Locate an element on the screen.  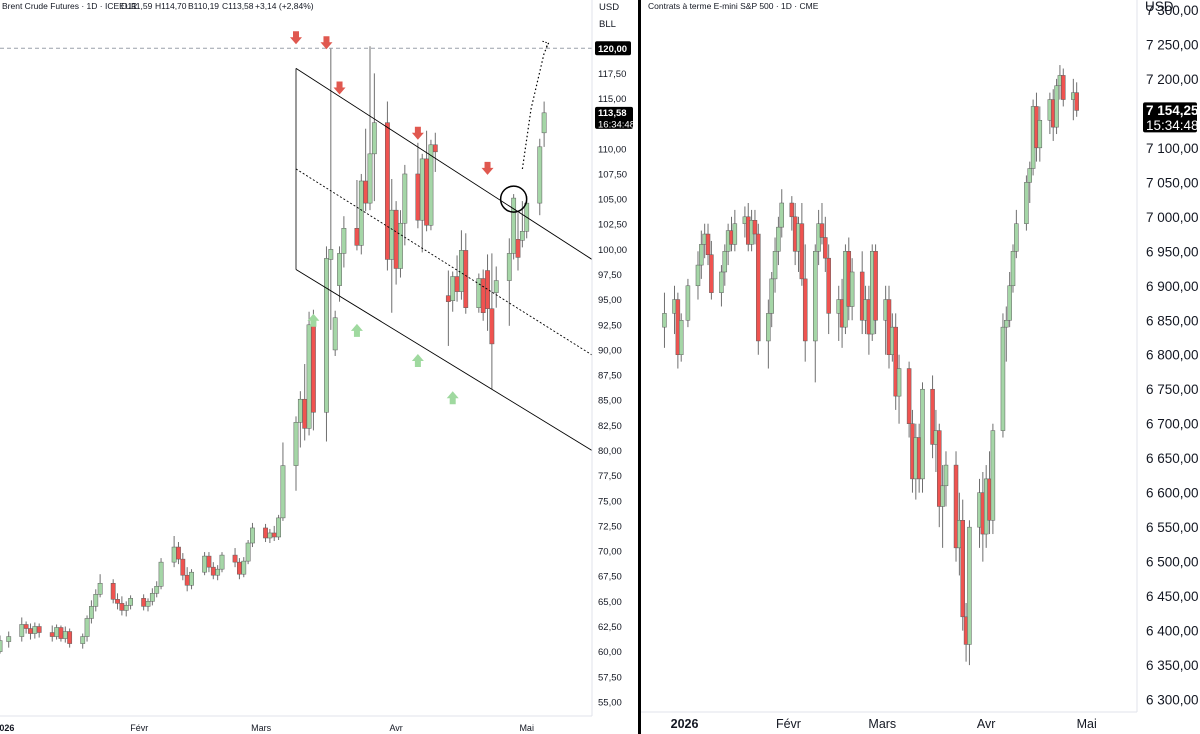
sp500-time-axis: 2026 Févr Mars Avr Mai is located at coordinates (884, 724).